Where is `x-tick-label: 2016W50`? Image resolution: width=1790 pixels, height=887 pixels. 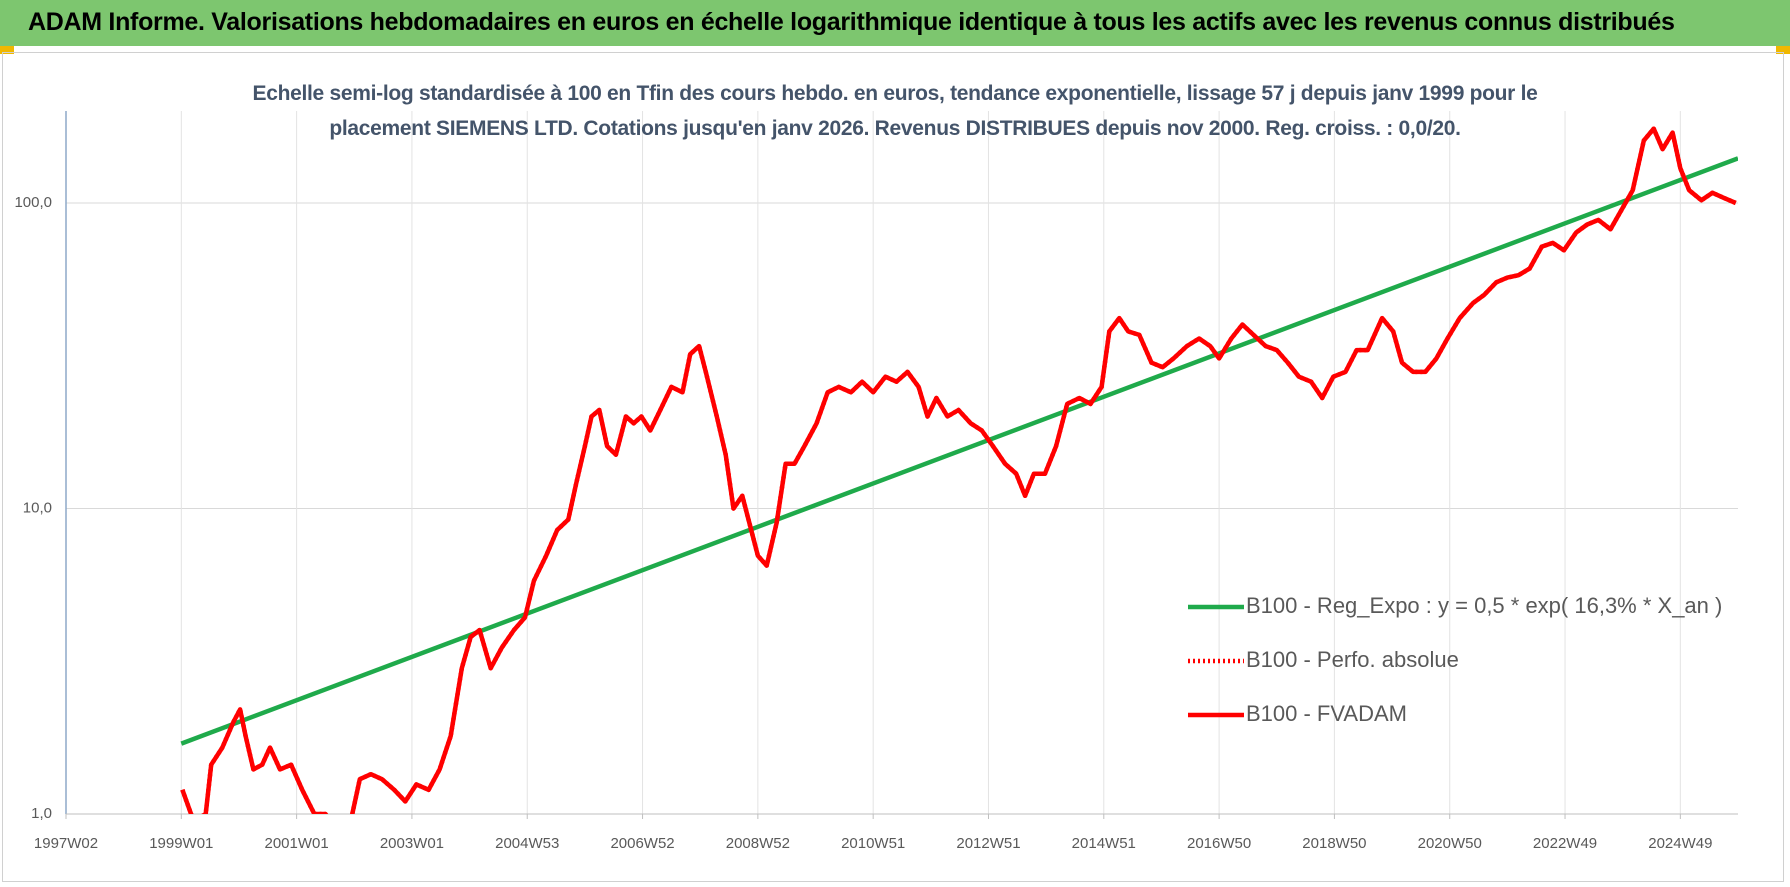 x-tick-label: 2016W50 is located at coordinates (1219, 843).